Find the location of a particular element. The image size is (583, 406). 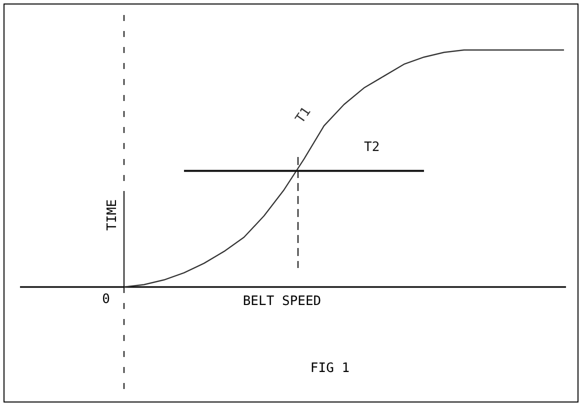

text: T1 is located at coordinates (303, 115).